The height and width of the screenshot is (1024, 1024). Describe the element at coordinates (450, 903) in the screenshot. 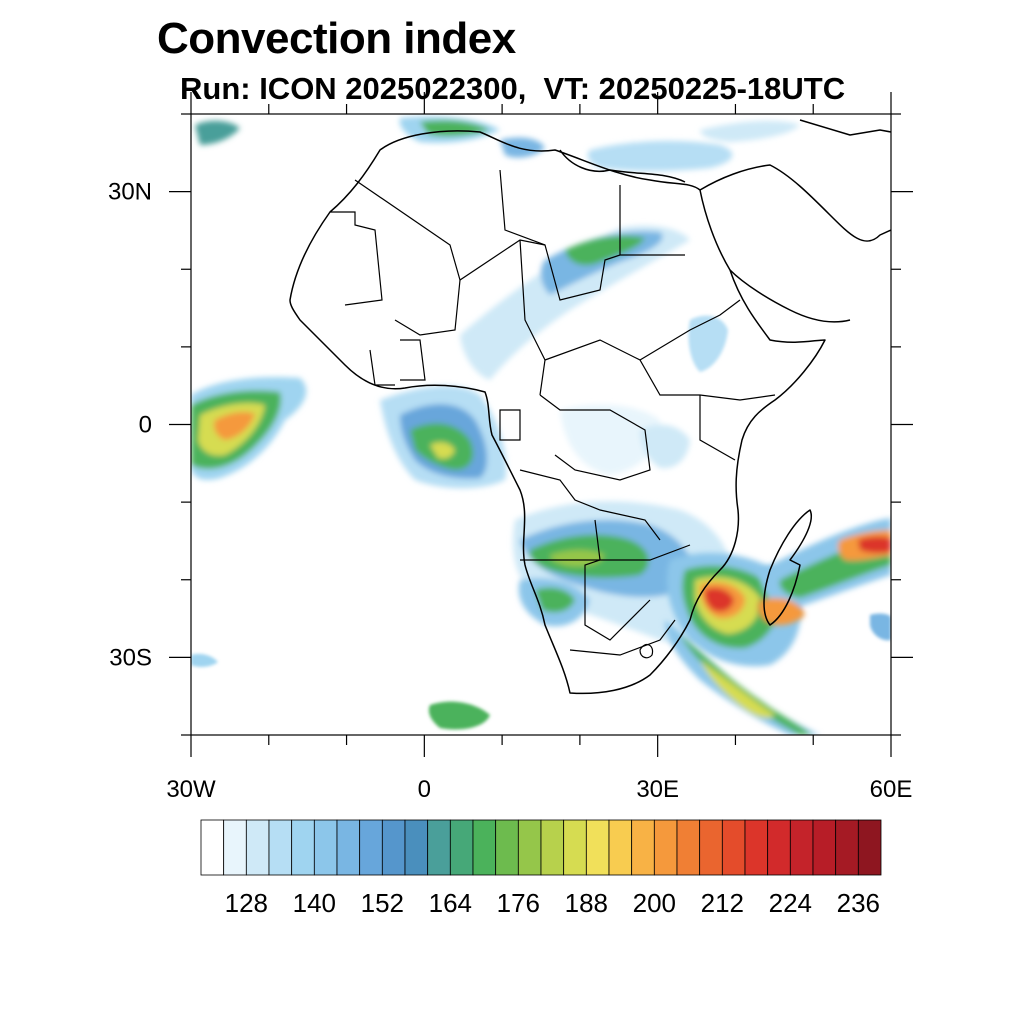

I see `colorbar-label: 164` at that location.